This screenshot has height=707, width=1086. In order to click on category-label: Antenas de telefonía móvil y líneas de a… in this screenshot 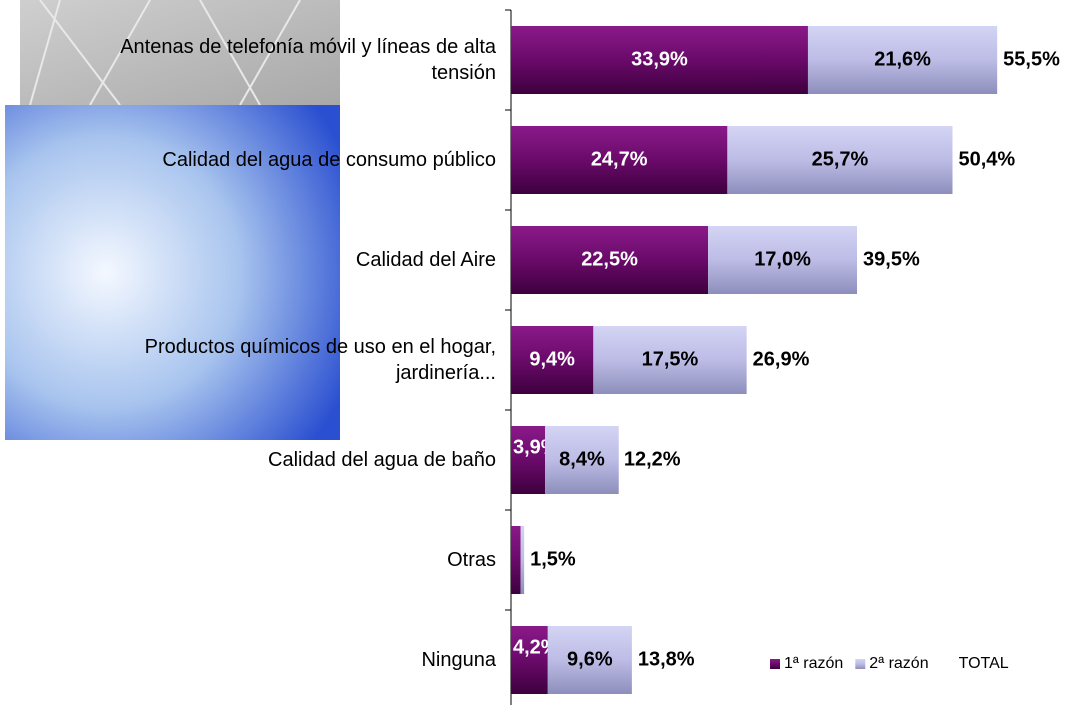, I will do `click(308, 60)`.